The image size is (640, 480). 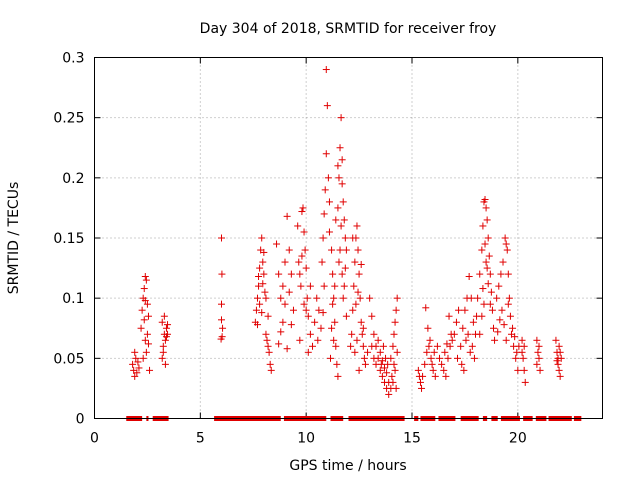 I want to click on y-tick-label: 0.25, so click(x=68, y=119).